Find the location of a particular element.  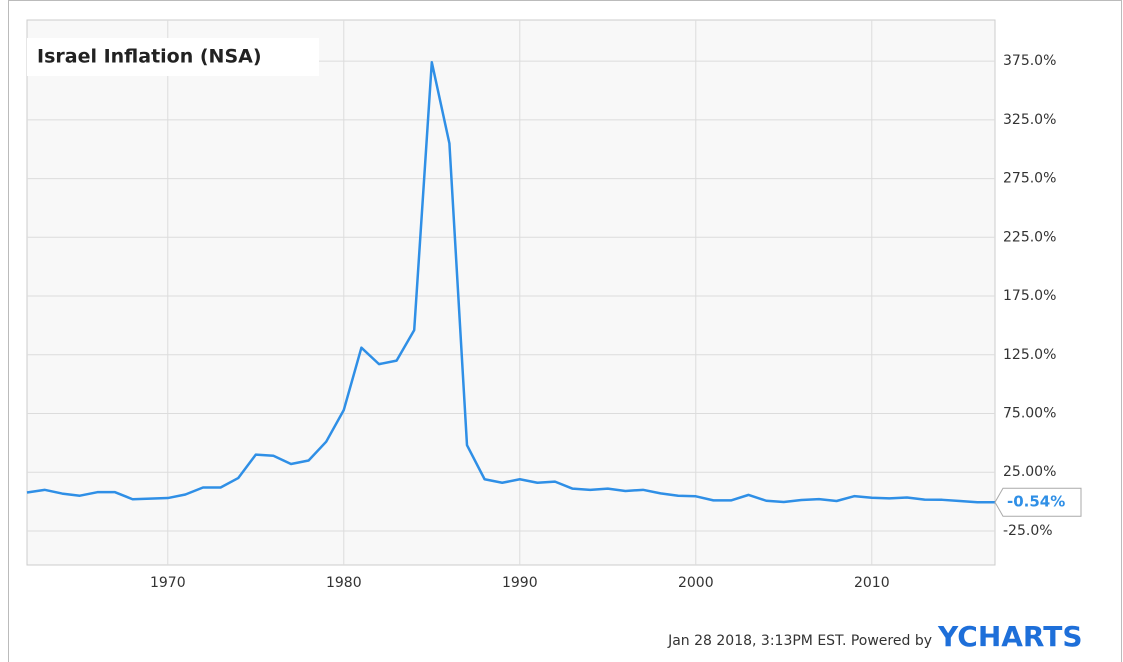

y-tick-label: 25.00% is located at coordinates (1029, 472).